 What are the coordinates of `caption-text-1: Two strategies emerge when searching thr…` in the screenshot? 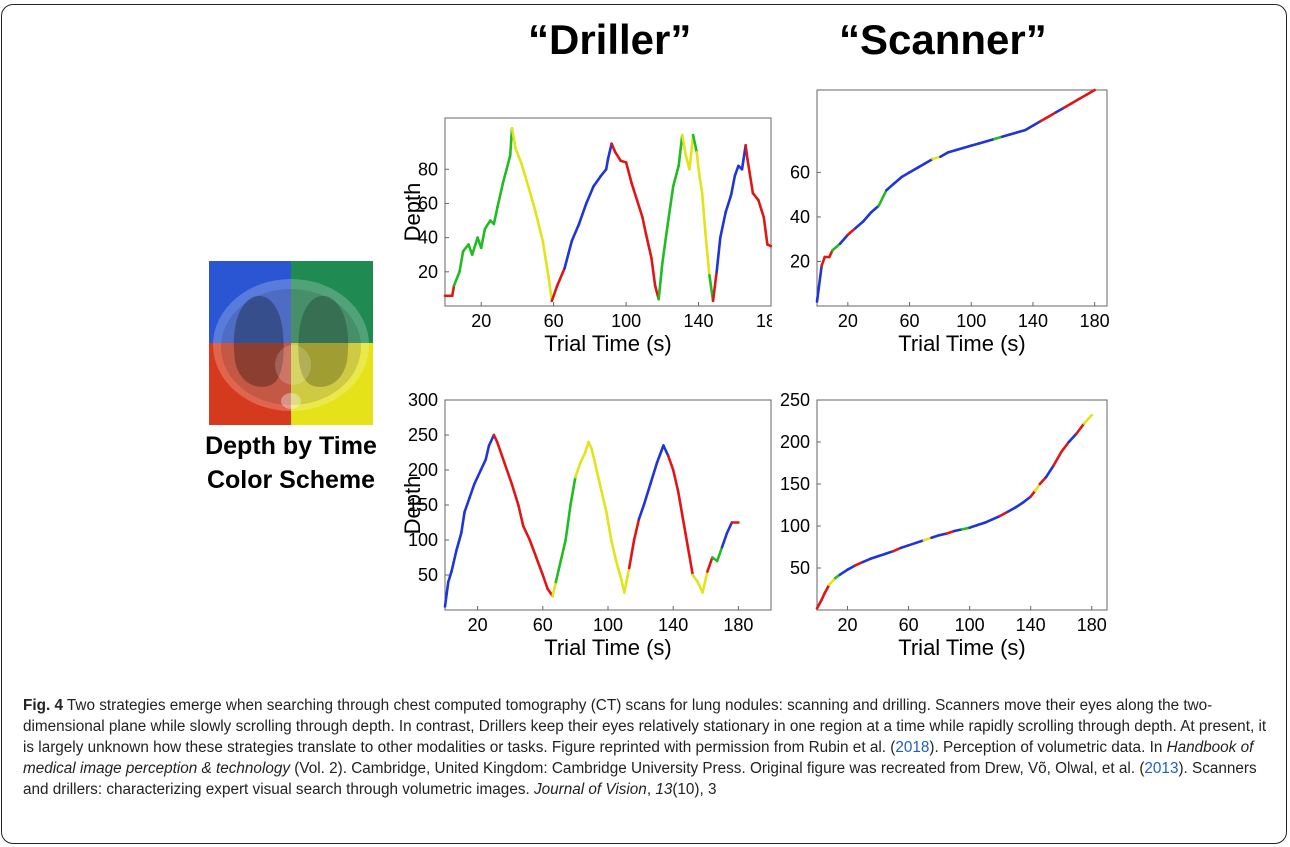 It's located at (645, 726).